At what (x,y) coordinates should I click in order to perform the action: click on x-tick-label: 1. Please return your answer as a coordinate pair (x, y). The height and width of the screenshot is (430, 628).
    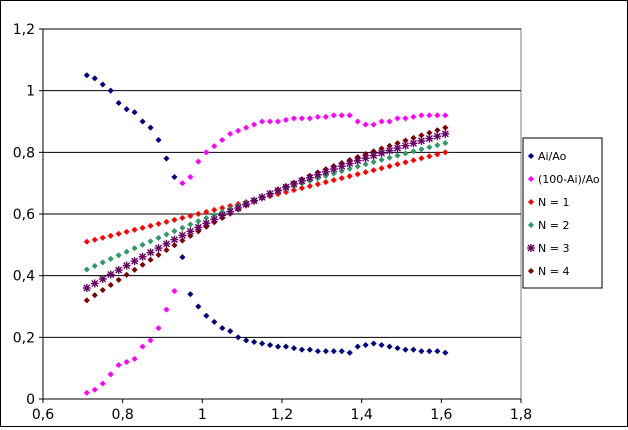
    Looking at the image, I should click on (202, 415).